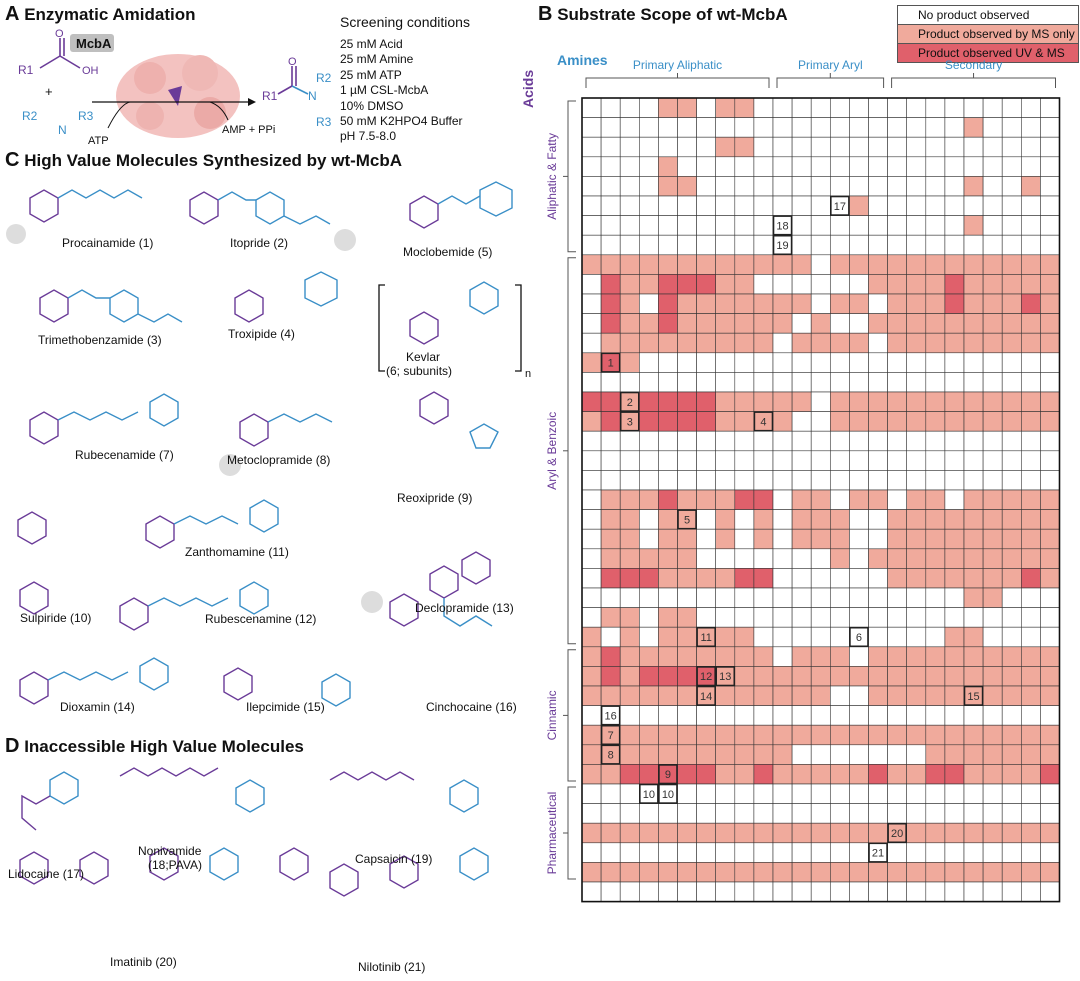 The width and height of the screenshot is (1080, 981). I want to click on compound-cell-label: 12, so click(706, 677).